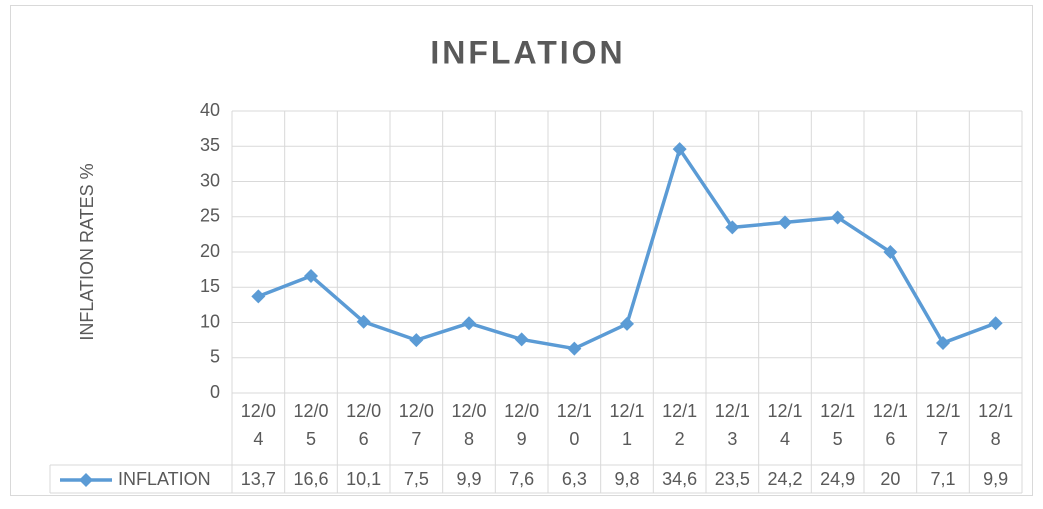 Image resolution: width=1043 pixels, height=509 pixels. I want to click on y-tick-label: 30, so click(210, 180).